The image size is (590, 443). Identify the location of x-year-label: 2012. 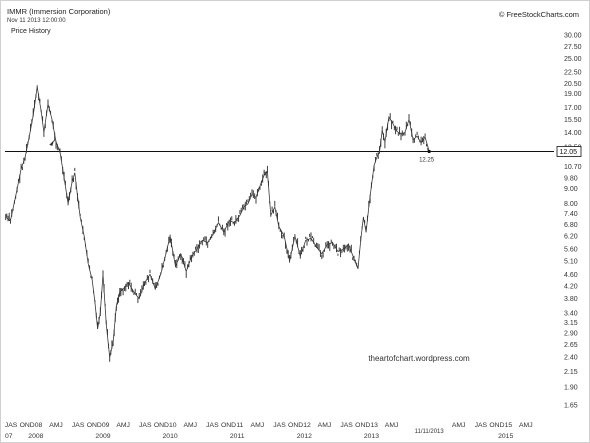
(304, 436).